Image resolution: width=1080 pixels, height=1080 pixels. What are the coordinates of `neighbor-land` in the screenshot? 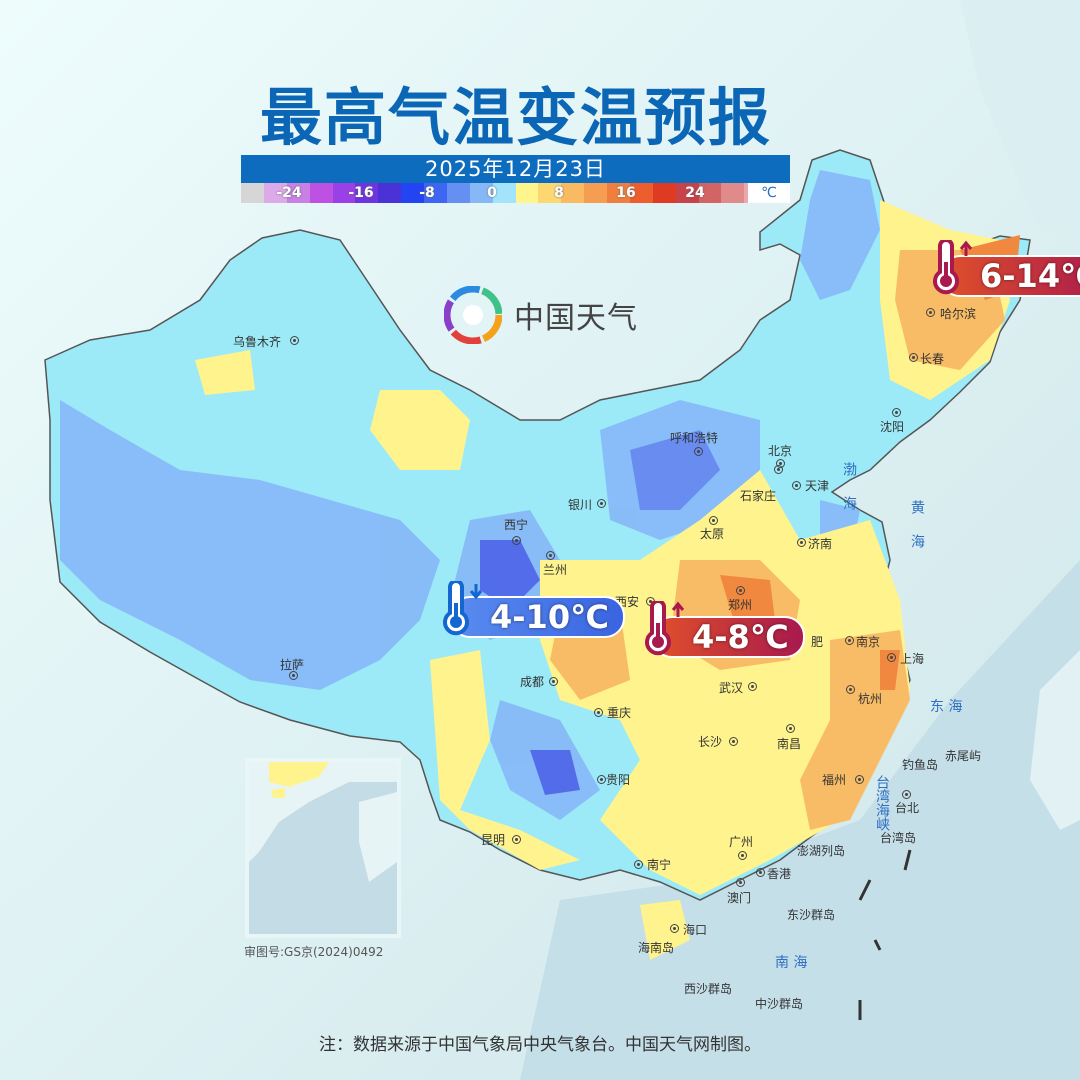 It's located at (1055, 740).